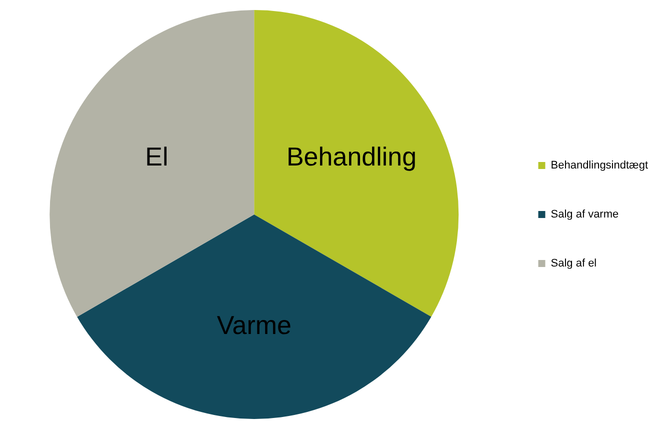 Image resolution: width=658 pixels, height=421 pixels. What do you see at coordinates (156, 156) in the screenshot?
I see `text: El` at bounding box center [156, 156].